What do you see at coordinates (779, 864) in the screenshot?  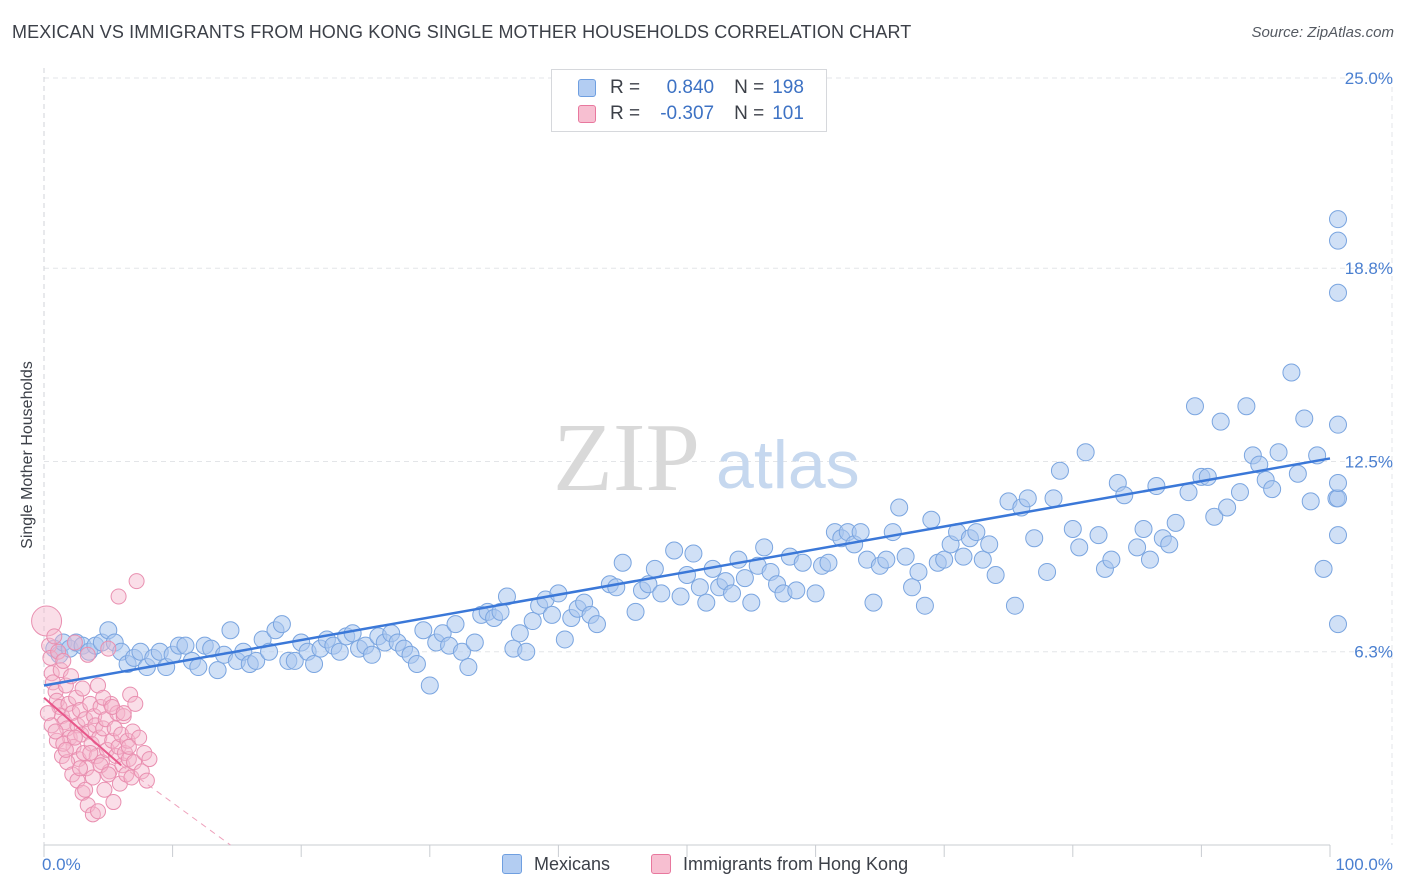 I see `bottom-legend-hong-kong: Immigrants from Hong Kong` at bounding box center [779, 864].